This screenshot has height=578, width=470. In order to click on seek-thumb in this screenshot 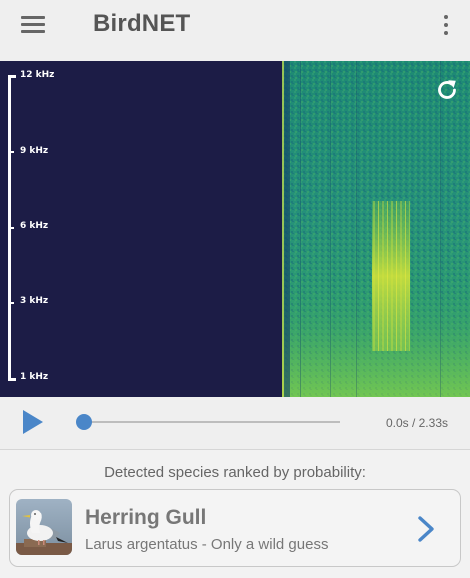, I will do `click(84, 422)`.